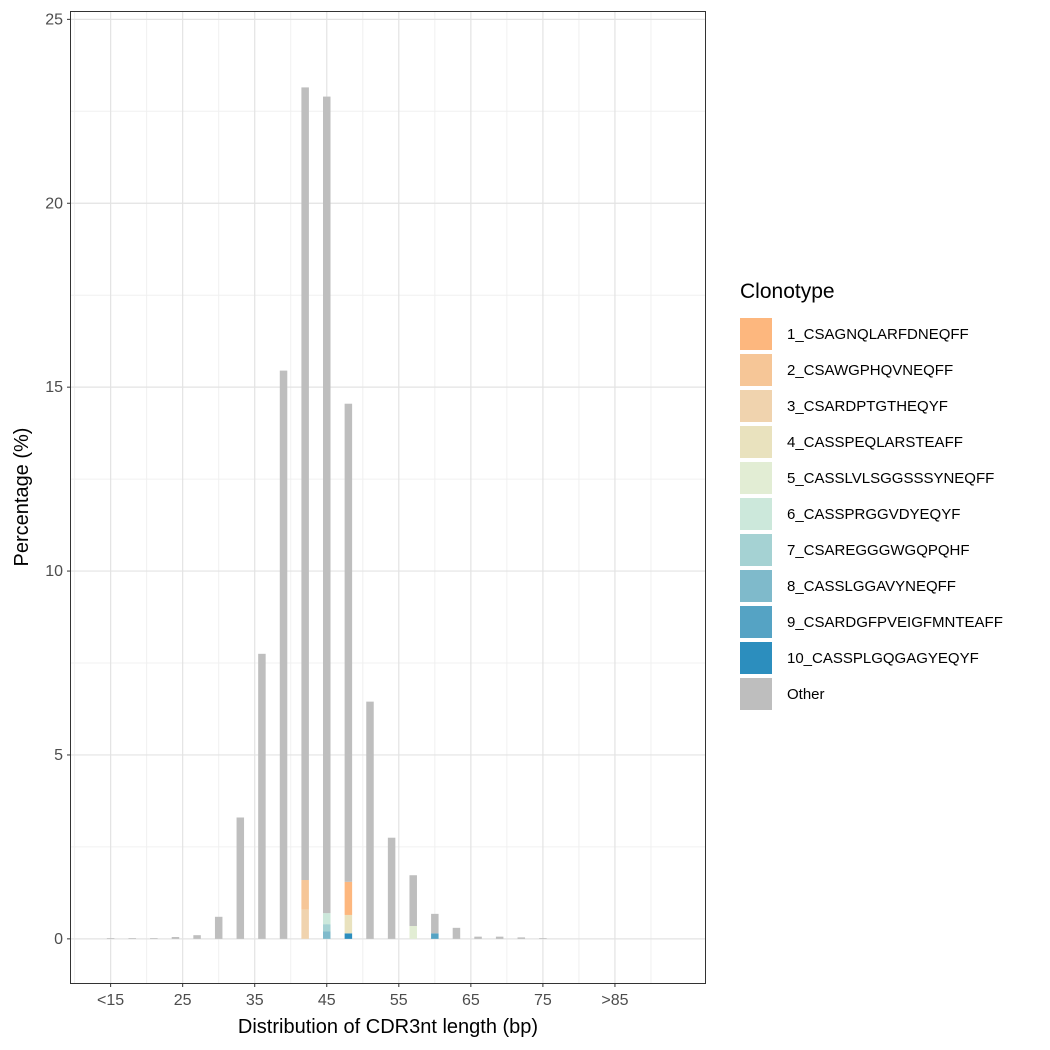  I want to click on y-tick-label: 10, so click(54, 571).